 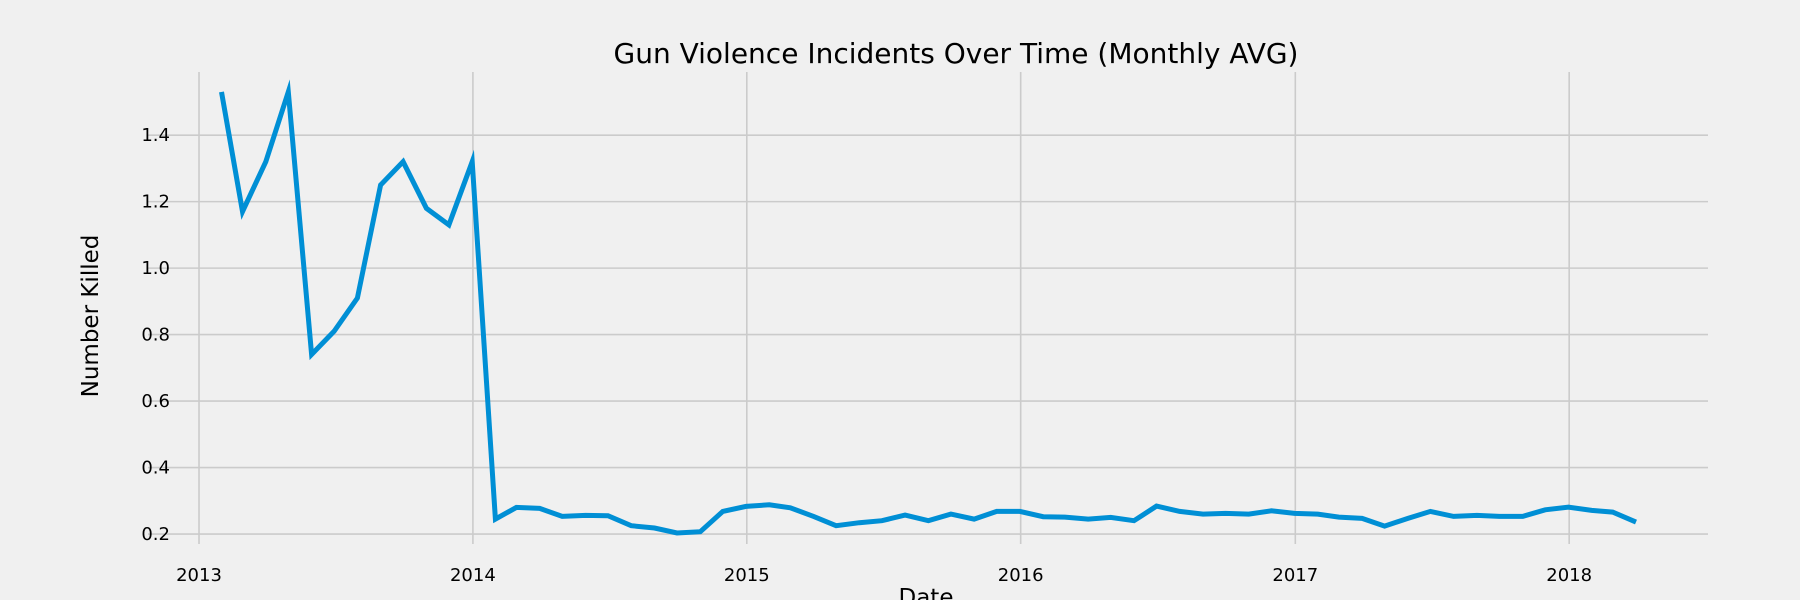 What do you see at coordinates (155, 401) in the screenshot?
I see `y-tick-label: 0.6` at bounding box center [155, 401].